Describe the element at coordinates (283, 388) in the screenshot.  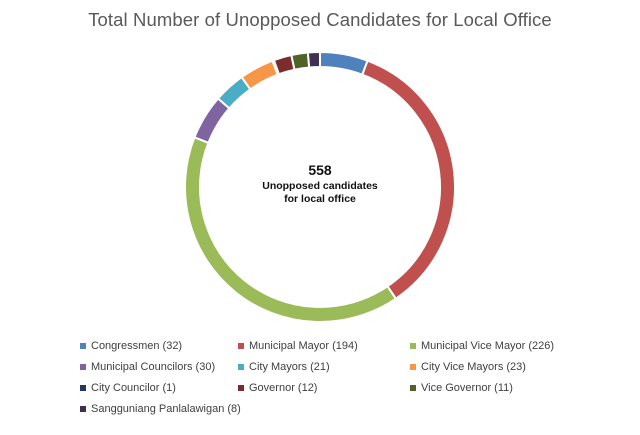
I see `legend-label: Governor (12)` at that location.